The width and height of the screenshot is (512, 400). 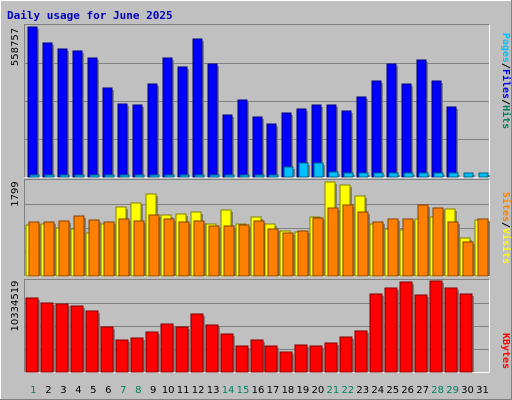 I want to click on legend-kbytes: KBytes, so click(x=505, y=351).